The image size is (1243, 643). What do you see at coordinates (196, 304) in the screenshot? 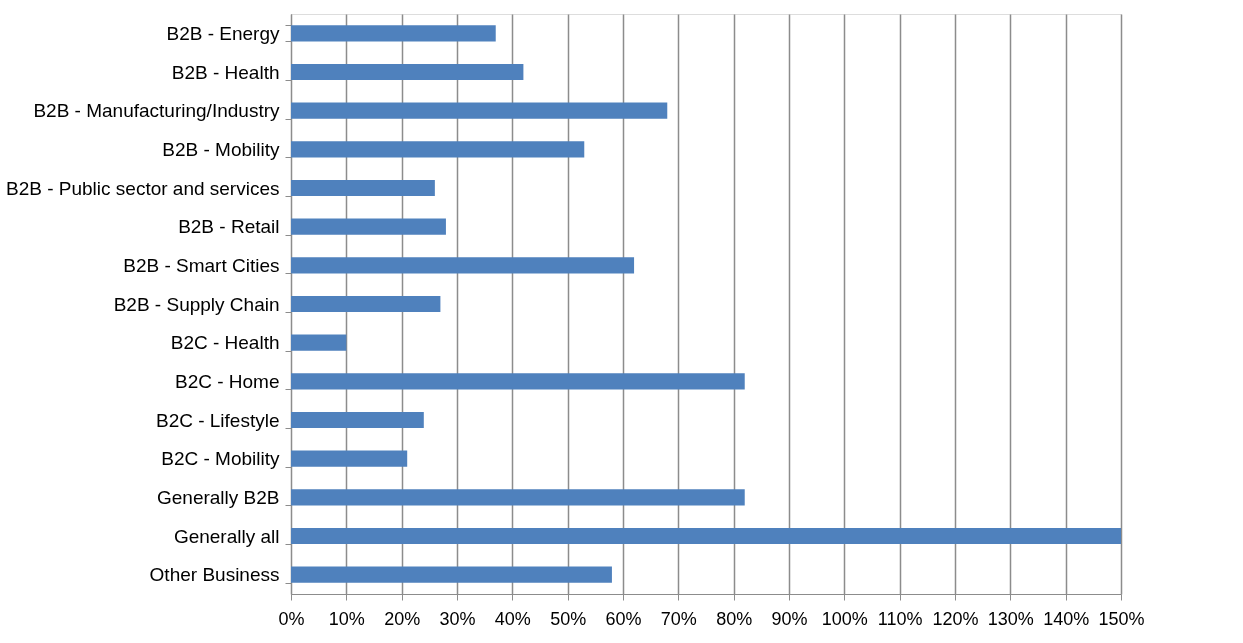
I see `y-tick-label: B2B - Supply Chain` at bounding box center [196, 304].